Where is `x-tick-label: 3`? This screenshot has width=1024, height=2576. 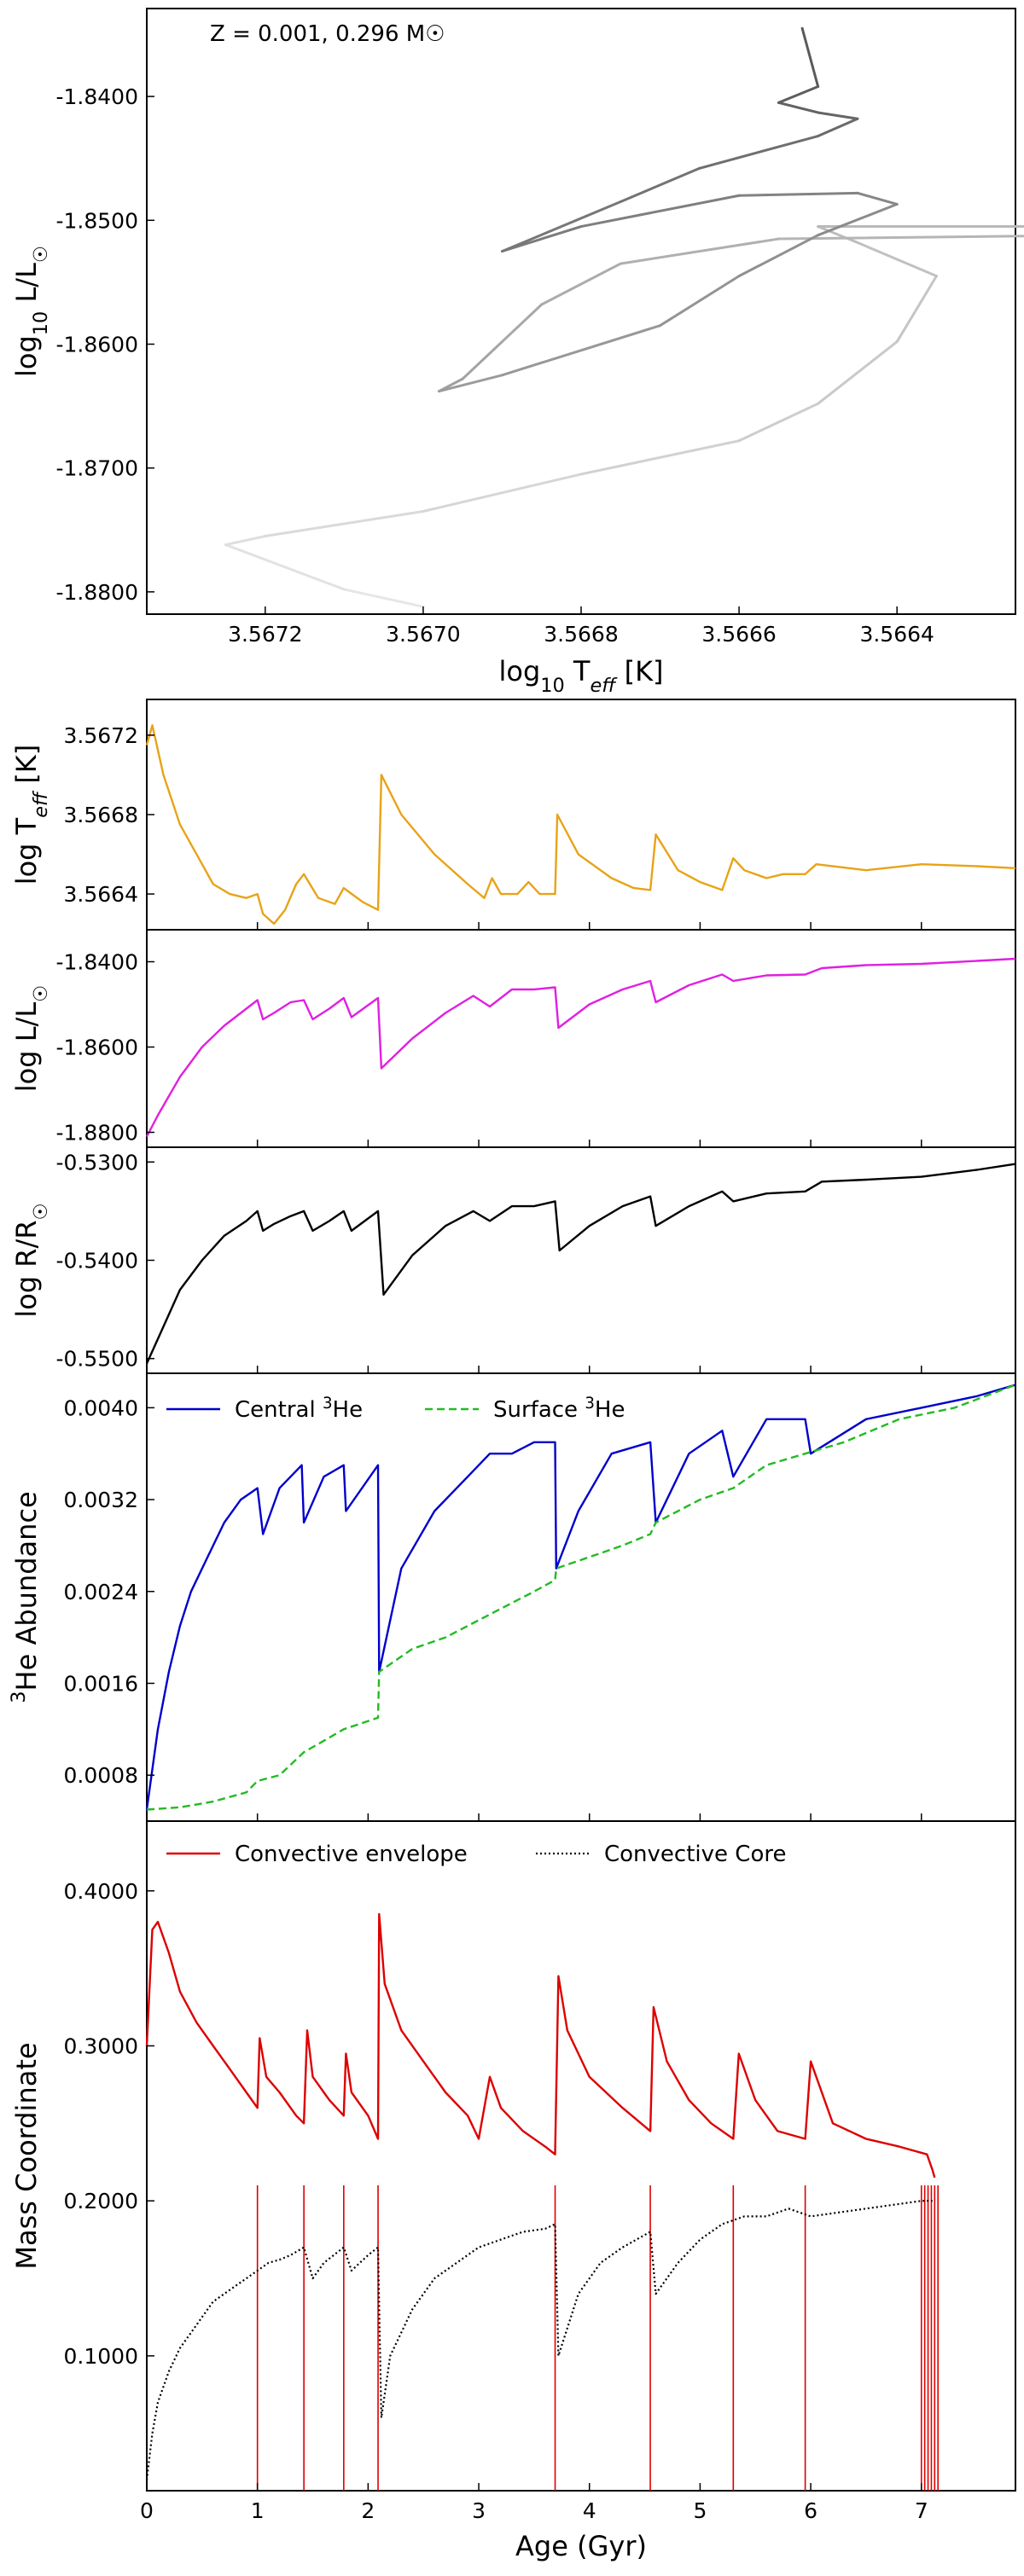
x-tick-label: 3 is located at coordinates (479, 2510).